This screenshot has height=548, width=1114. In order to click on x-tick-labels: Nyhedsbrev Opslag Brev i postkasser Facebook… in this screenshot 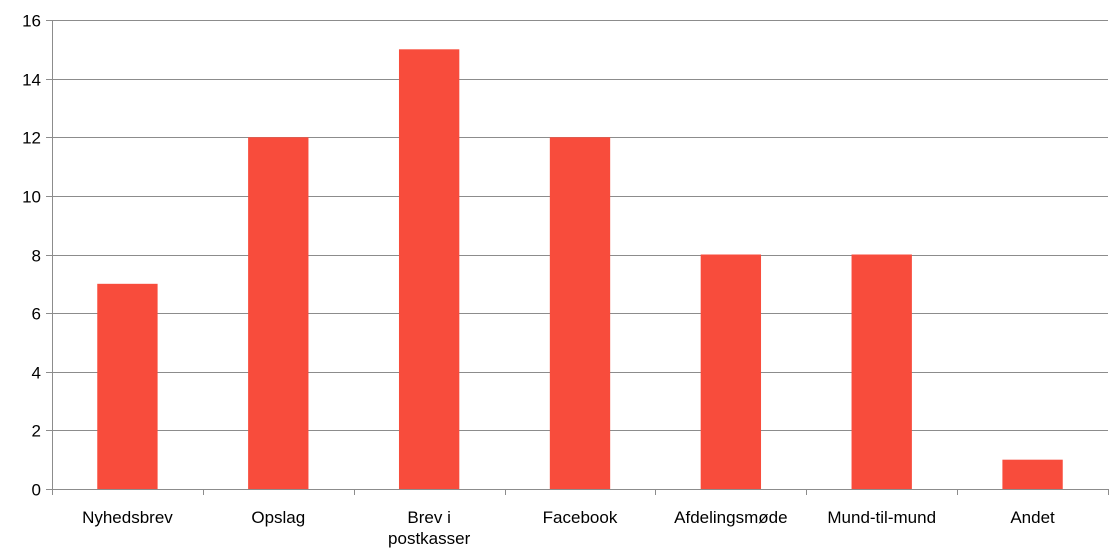, I will do `click(568, 528)`.